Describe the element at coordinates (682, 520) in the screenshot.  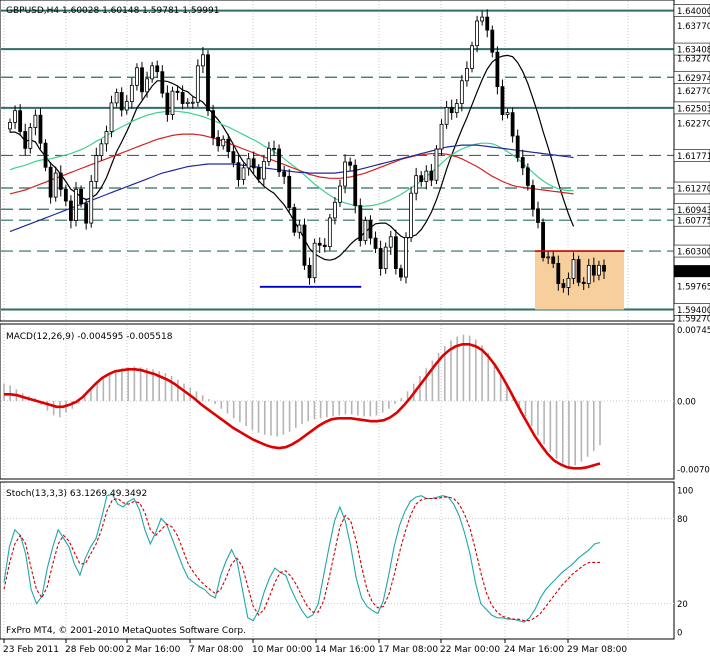
I see `stochastic-tick-label: 80` at that location.